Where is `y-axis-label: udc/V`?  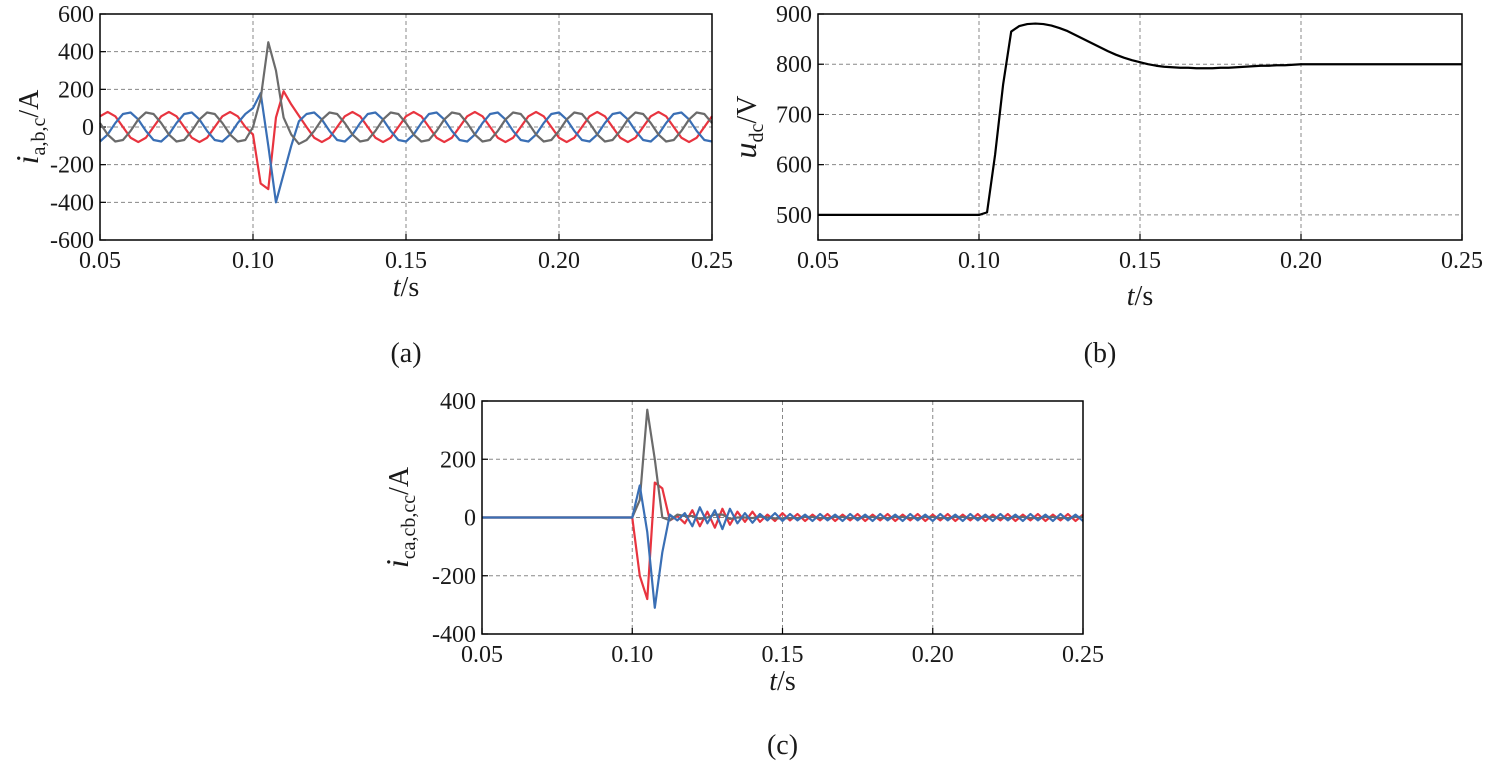 y-axis-label: udc/V is located at coordinates (747, 127).